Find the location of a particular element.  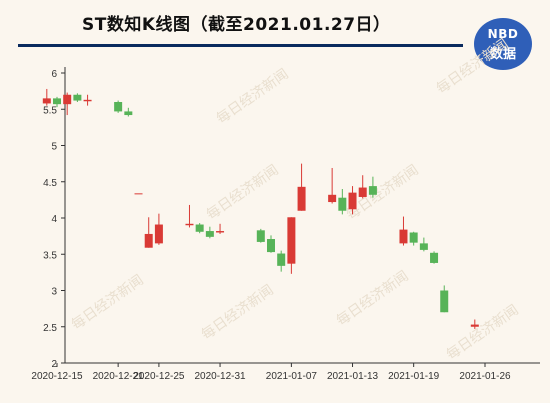

y-tick-label: 3.5 is located at coordinates (50, 255).